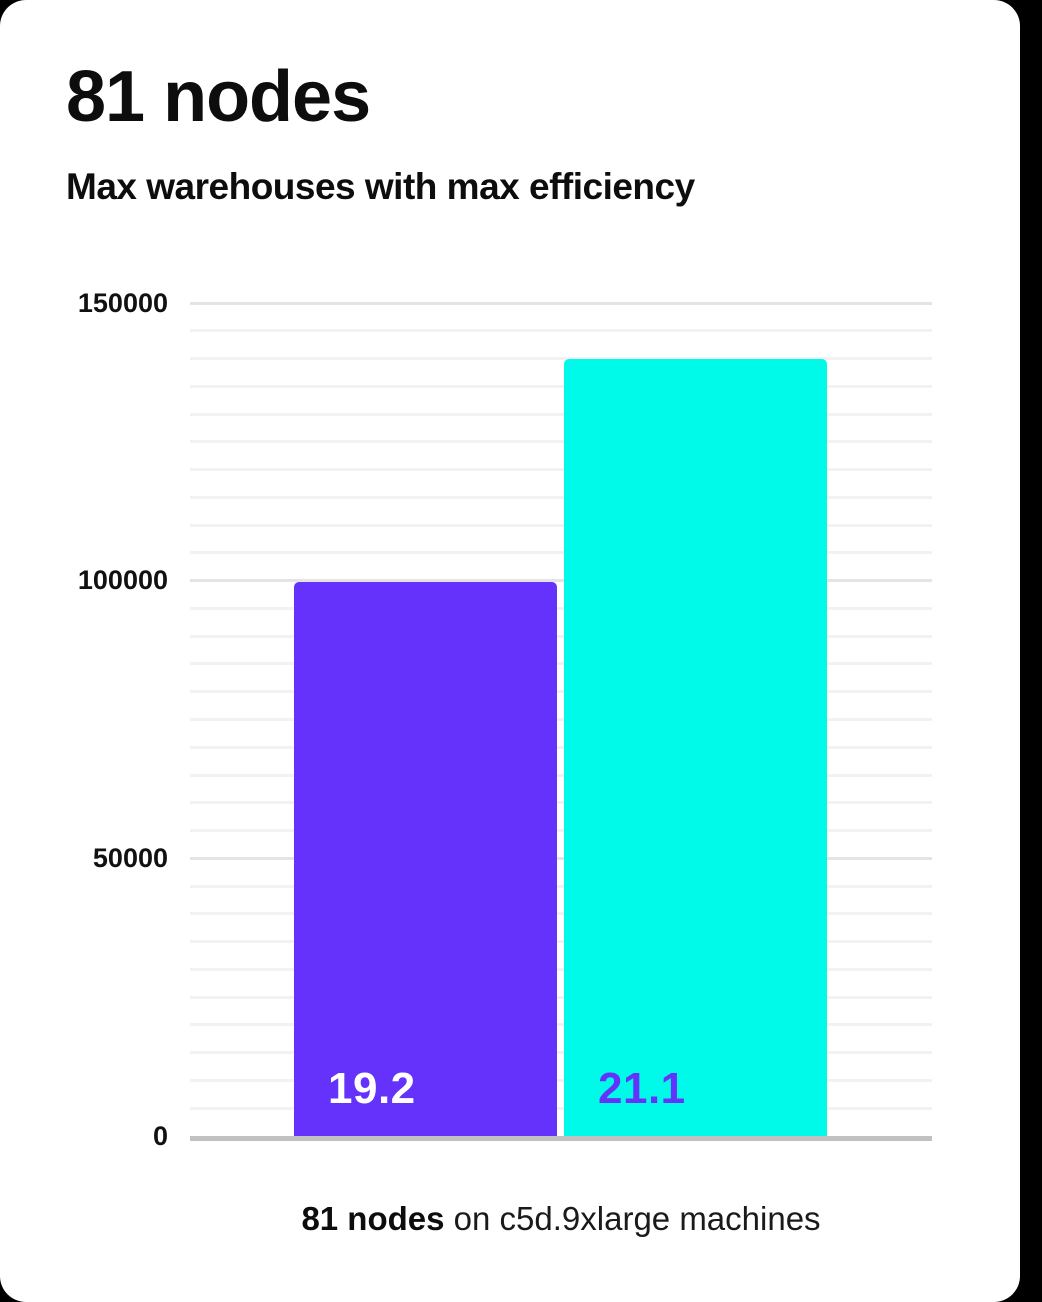 The image size is (1042, 1302). Describe the element at coordinates (372, 1088) in the screenshot. I see `bar-value-label: 19.2` at that location.